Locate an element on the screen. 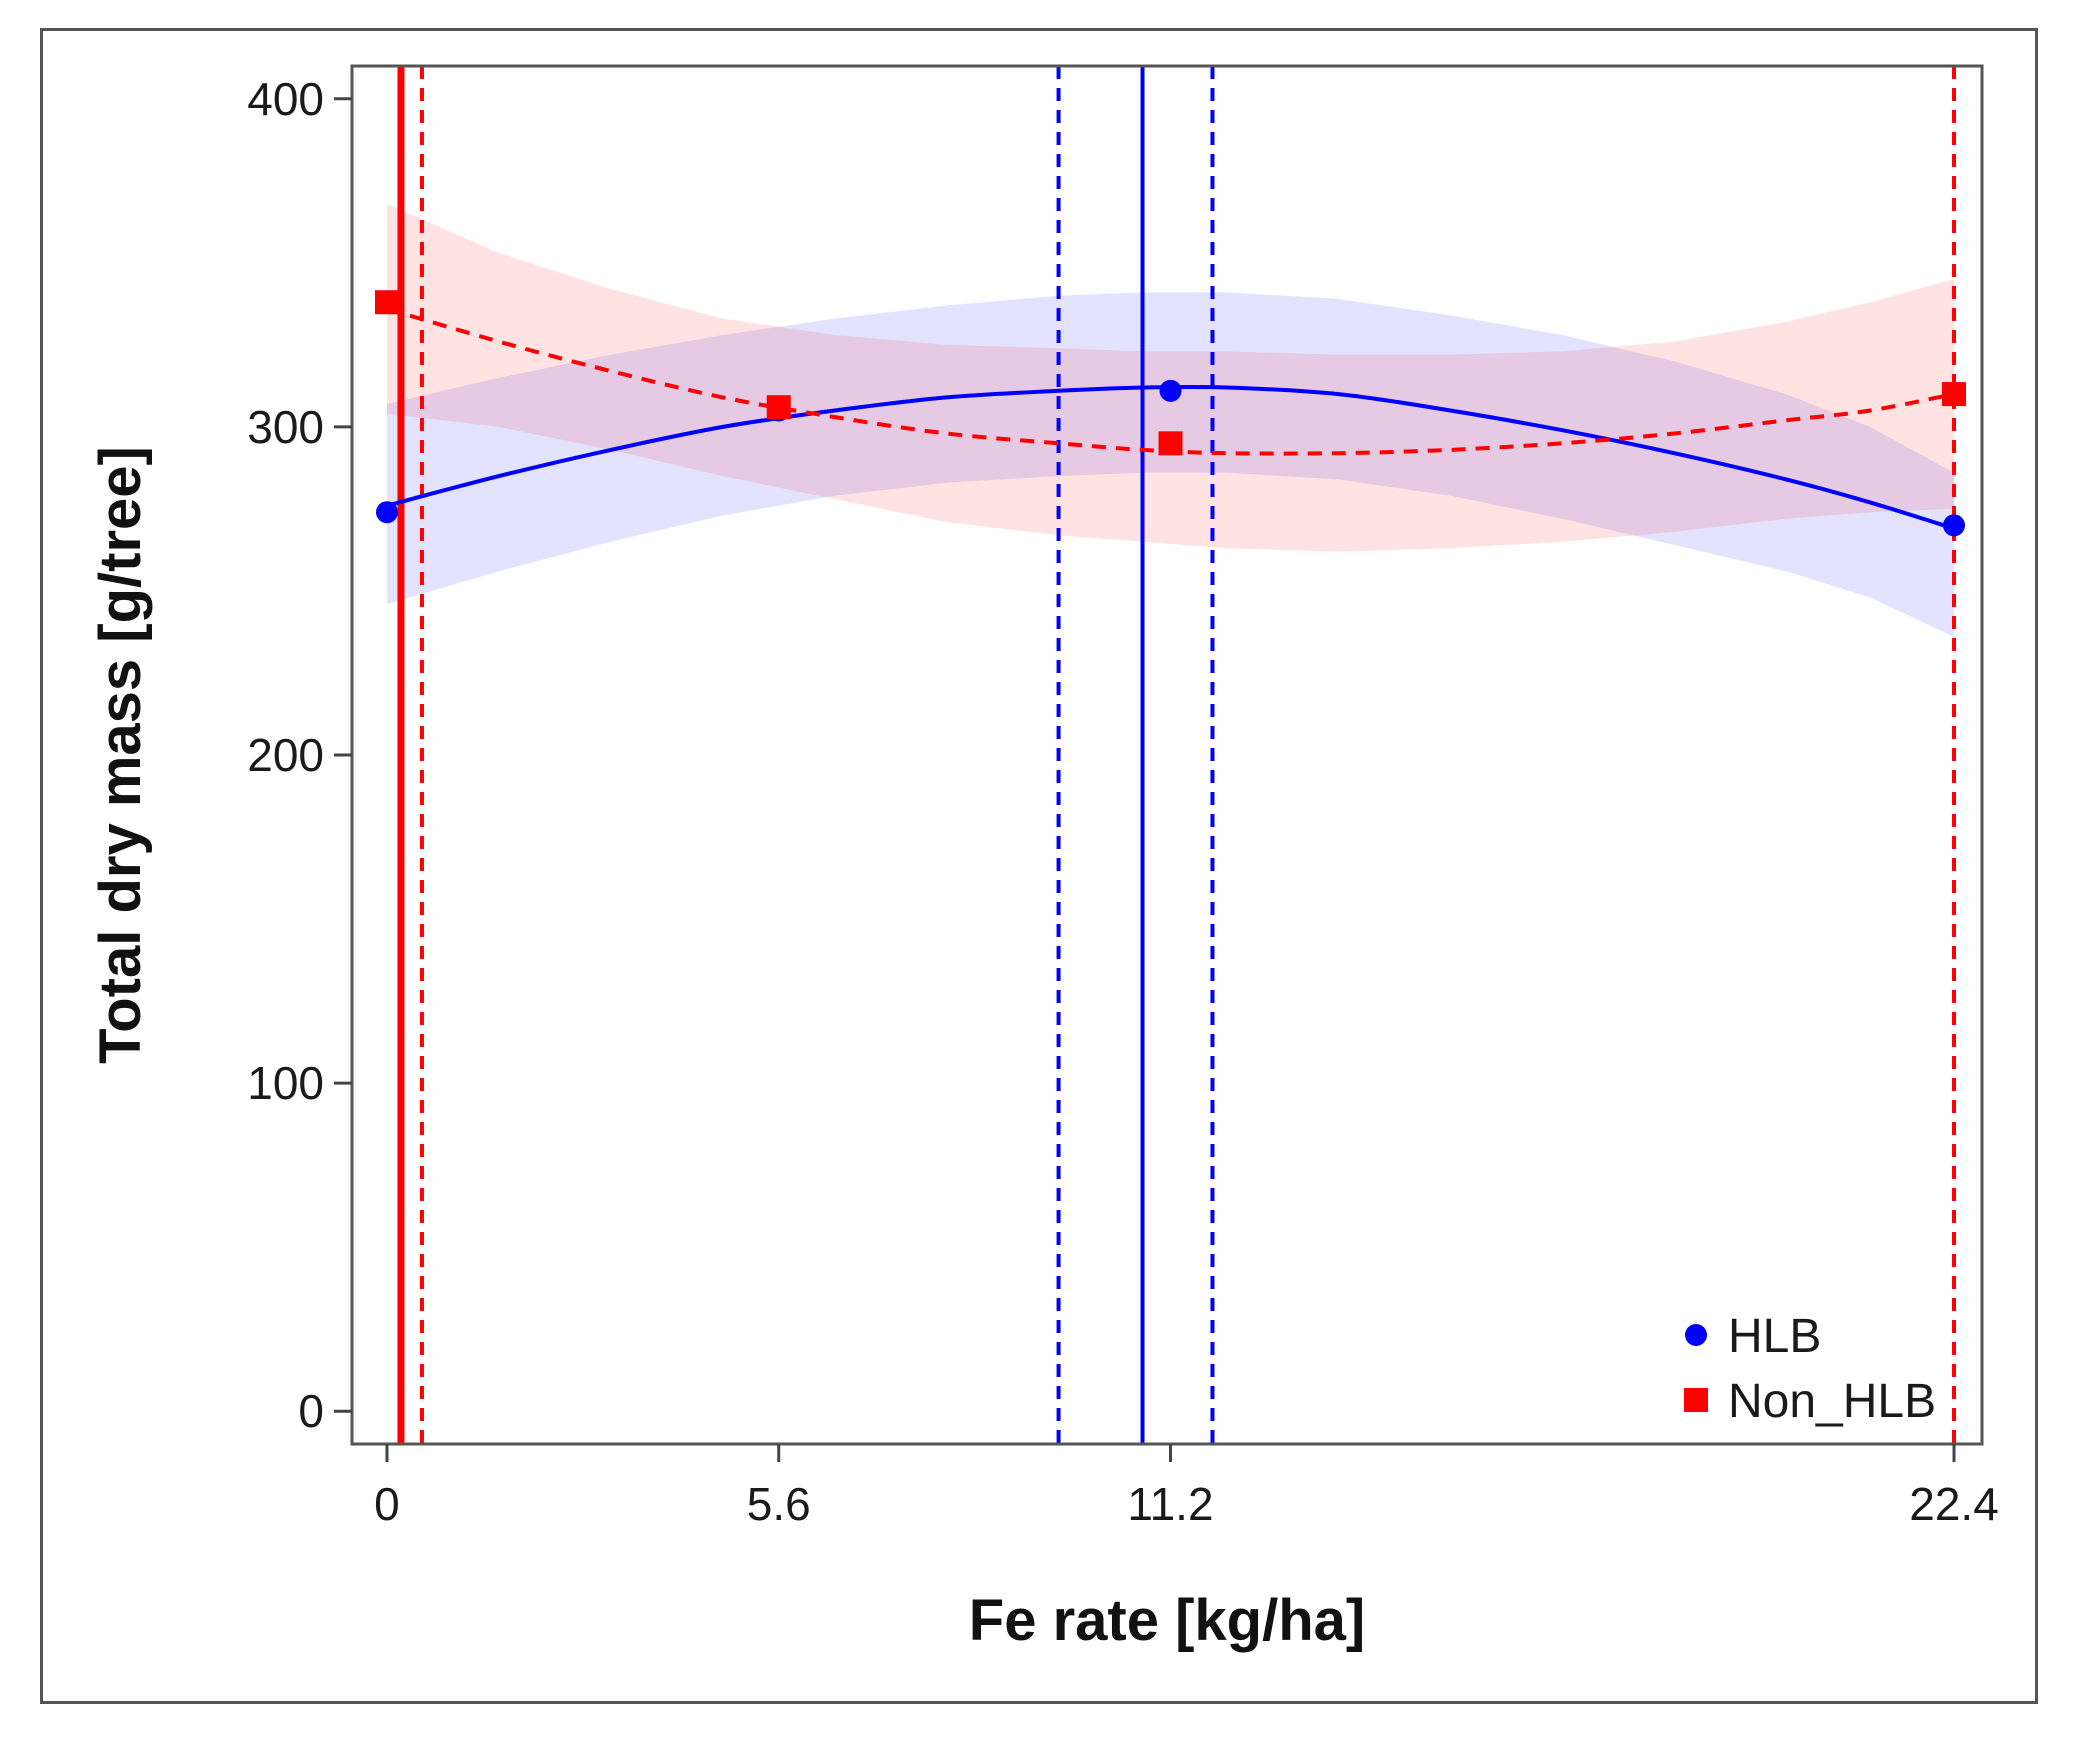 The image size is (2079, 1739). x-tick-label-3: 22.4 is located at coordinates (1954, 1504).